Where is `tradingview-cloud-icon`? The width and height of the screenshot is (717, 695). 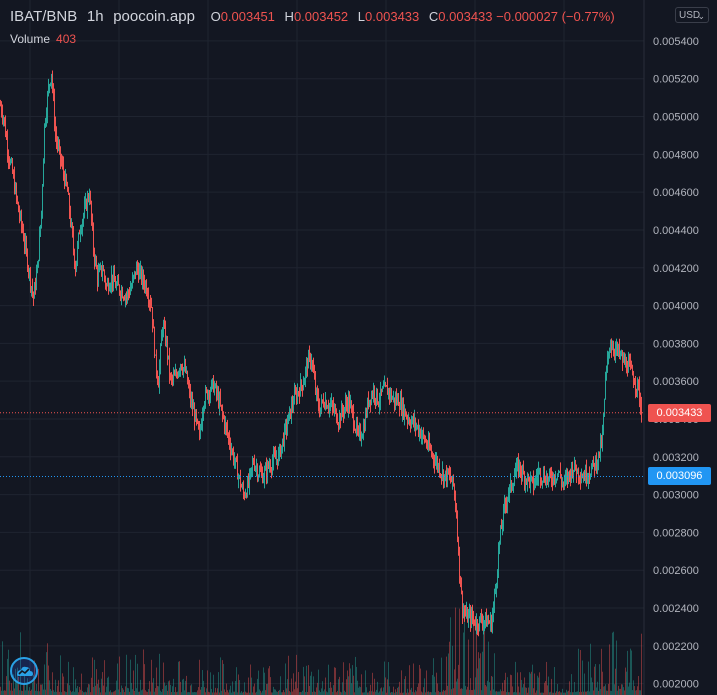
tradingview-cloud-icon is located at coordinates (24, 671).